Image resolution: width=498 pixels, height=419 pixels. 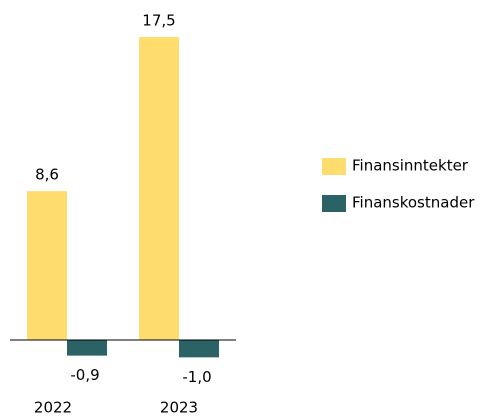 What do you see at coordinates (410, 166) in the screenshot?
I see `legend-label: Finansinntekter` at bounding box center [410, 166].